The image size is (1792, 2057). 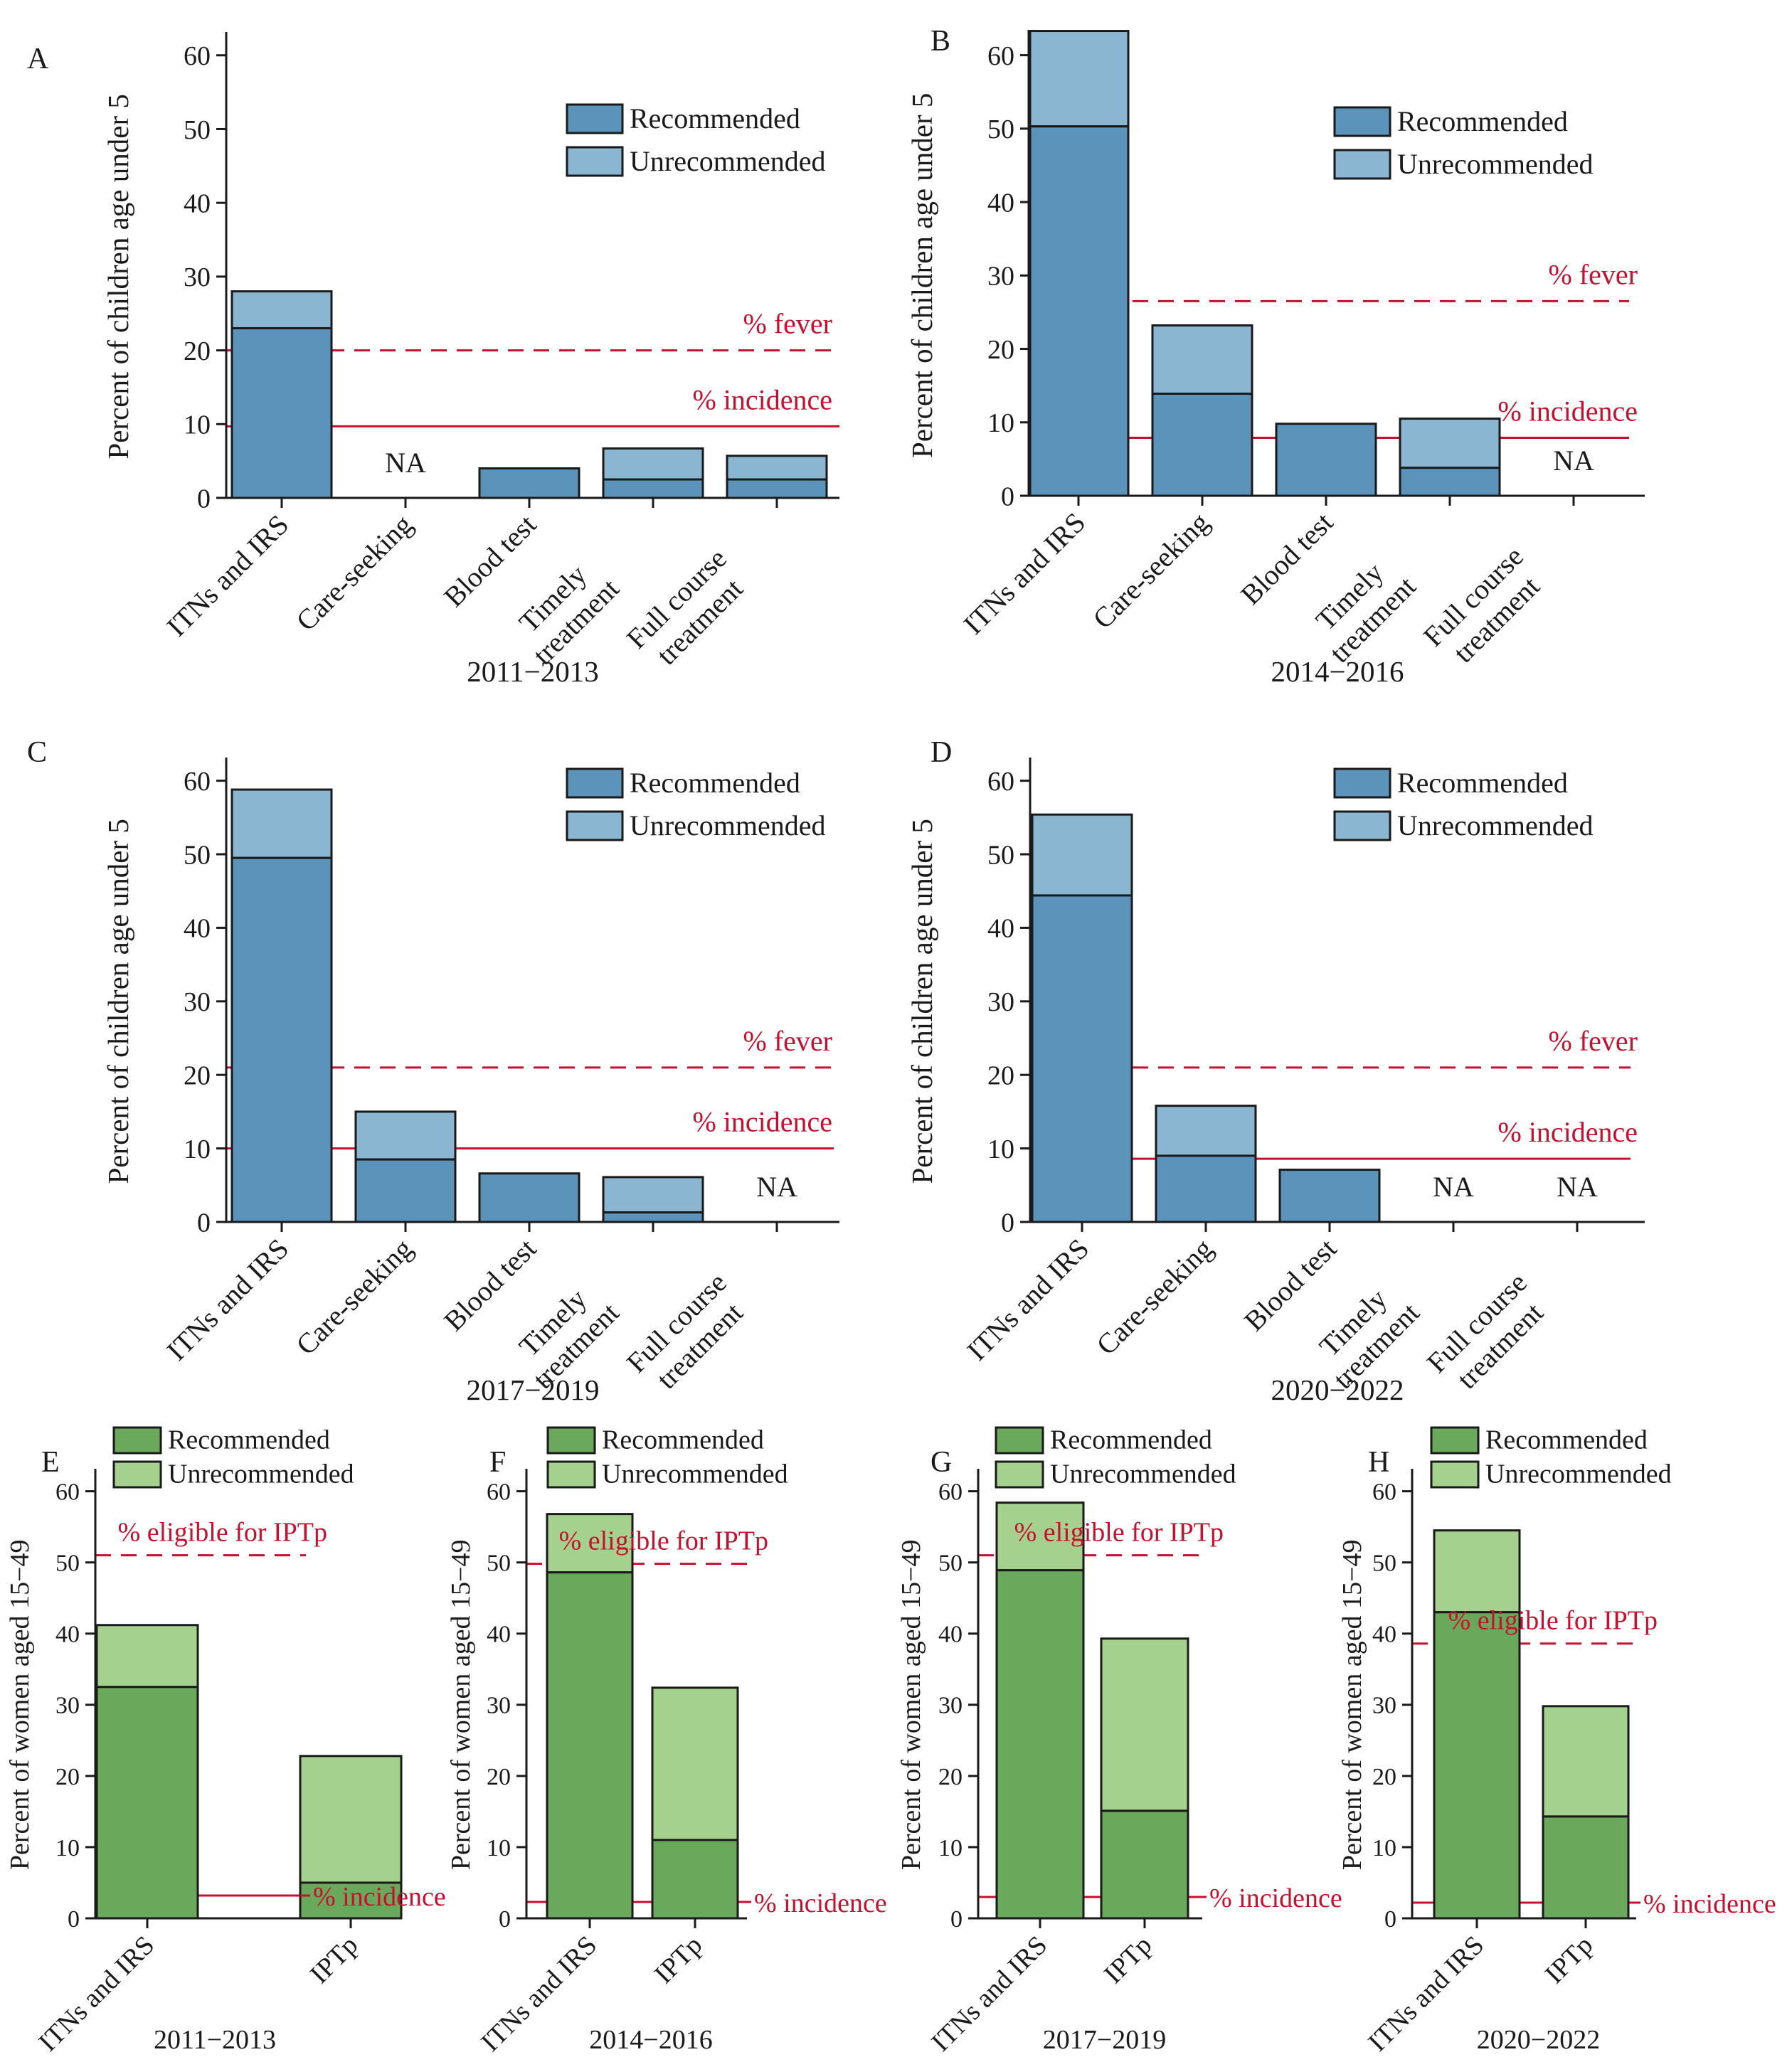 What do you see at coordinates (940, 41) in the screenshot?
I see `panel-label: B` at bounding box center [940, 41].